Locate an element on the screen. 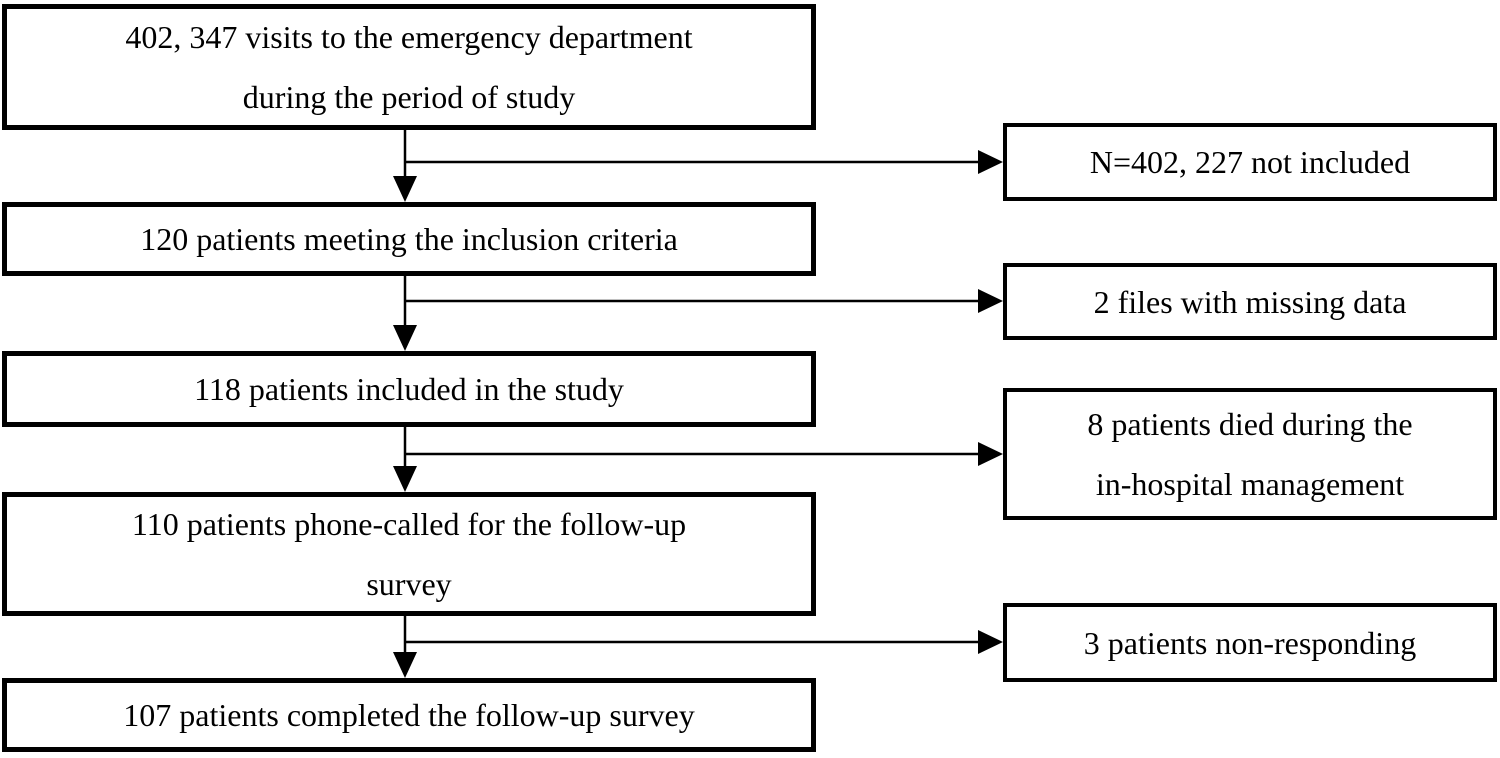 This screenshot has width=1500, height=758. exclusion-box-missing-data-line-1: 2 files with missing data is located at coordinates (1250, 301).